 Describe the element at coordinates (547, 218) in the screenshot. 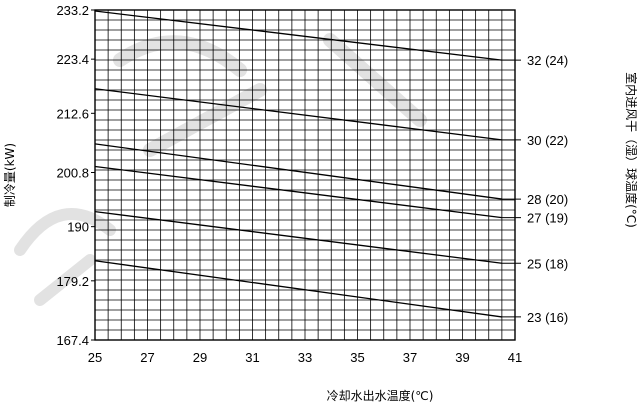

I see `series-label: 27 (19)` at that location.